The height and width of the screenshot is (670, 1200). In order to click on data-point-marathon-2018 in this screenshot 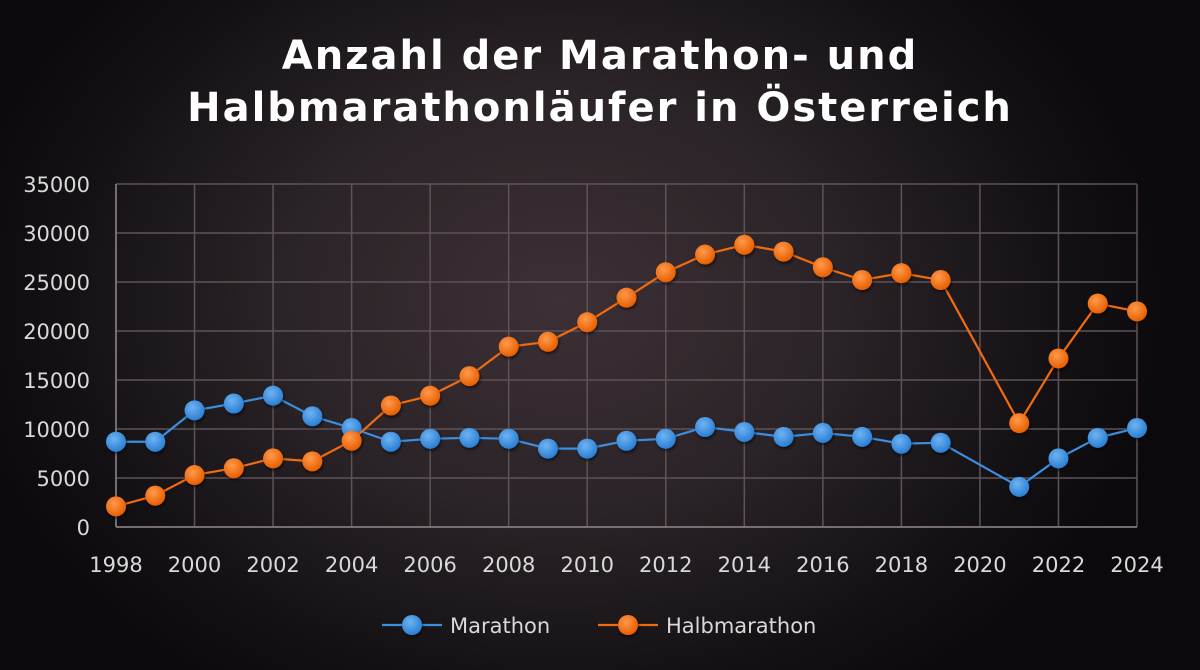, I will do `click(901, 443)`.